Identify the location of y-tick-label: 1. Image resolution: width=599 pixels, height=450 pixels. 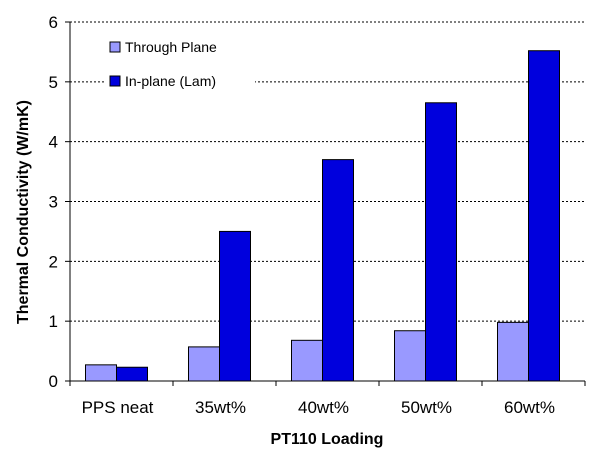
(53, 321).